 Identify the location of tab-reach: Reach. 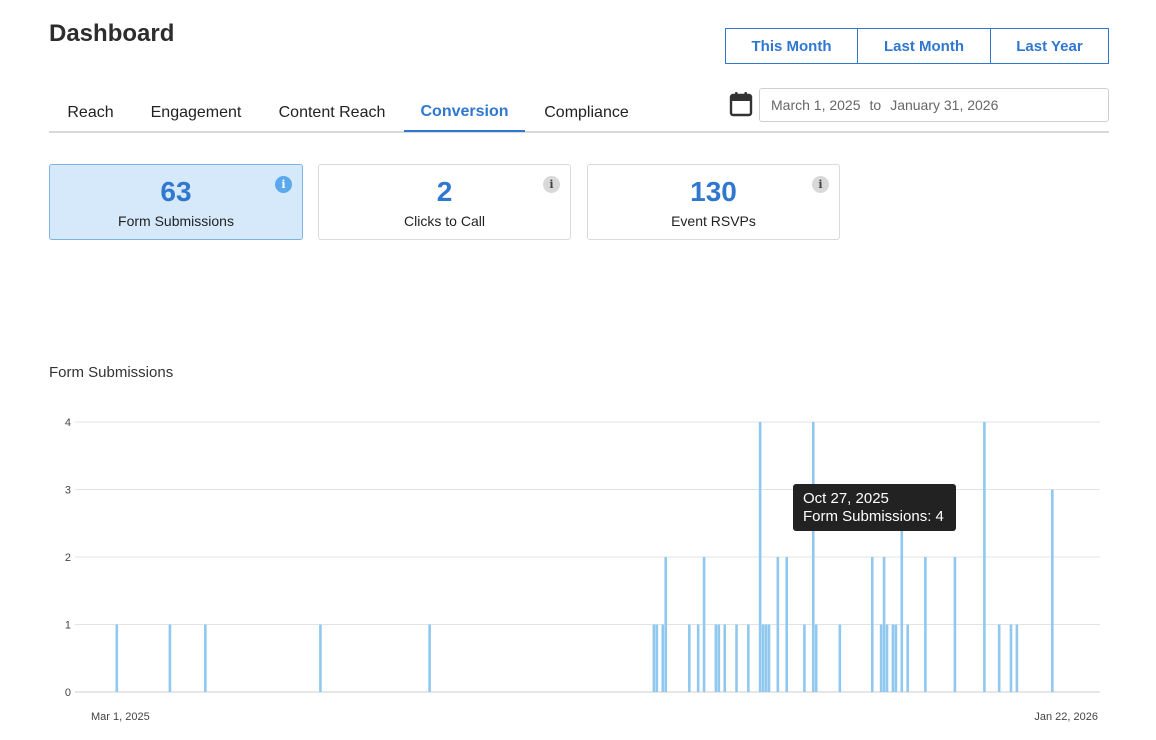
(90, 112).